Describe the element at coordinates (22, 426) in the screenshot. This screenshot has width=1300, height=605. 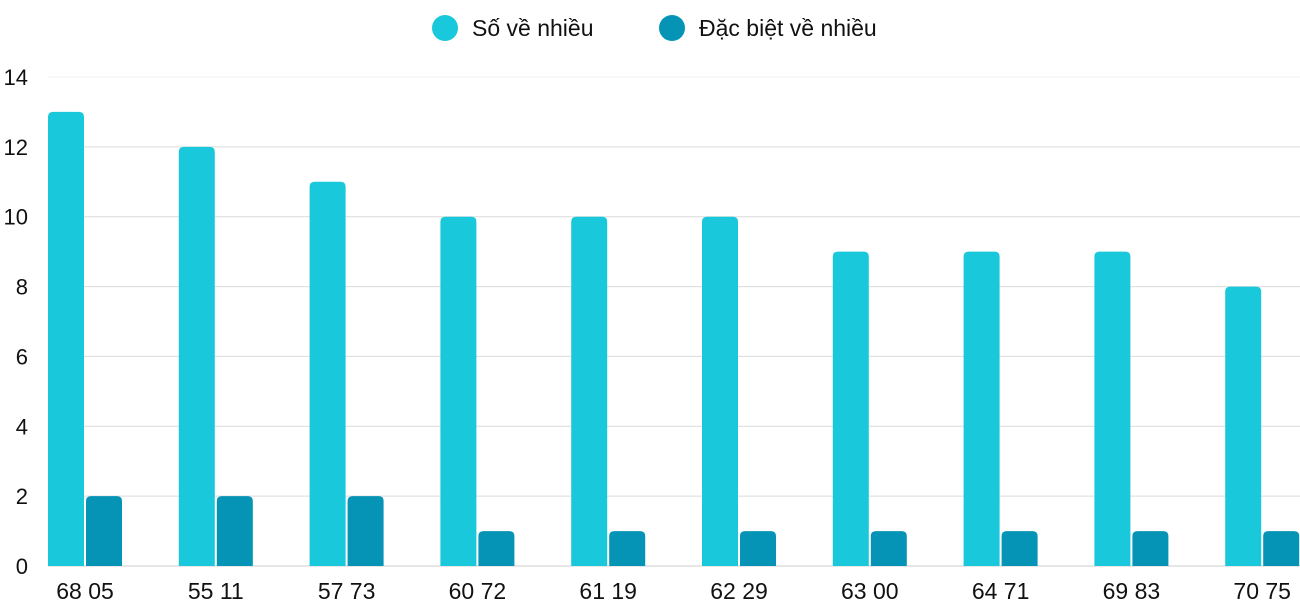
I see `y-tick-label: 4` at that location.